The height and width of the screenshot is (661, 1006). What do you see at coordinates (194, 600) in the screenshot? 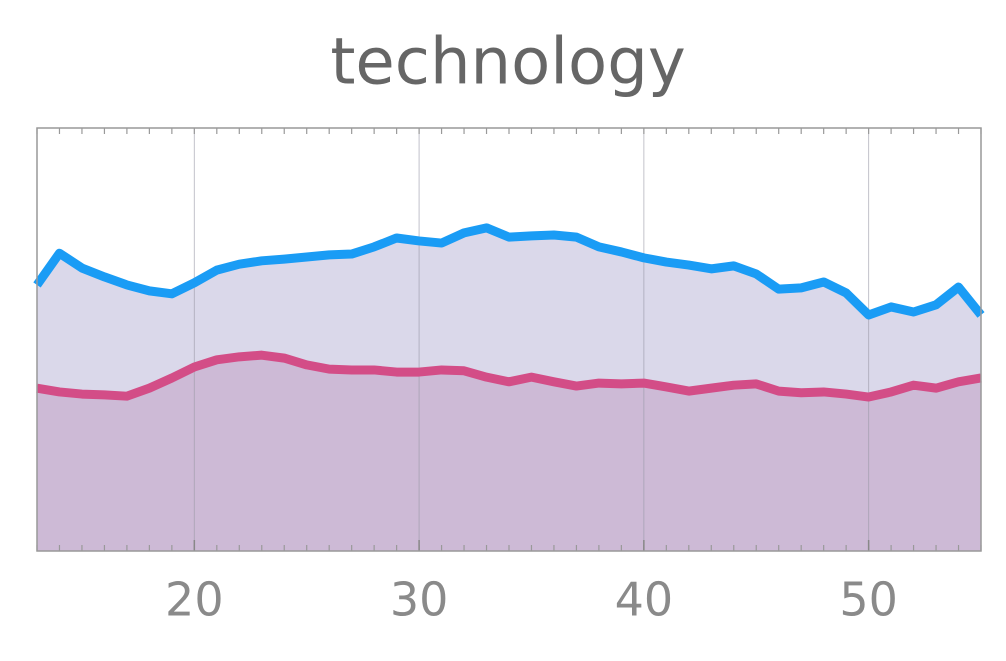
I see `x-tick-label: 20` at bounding box center [194, 600].